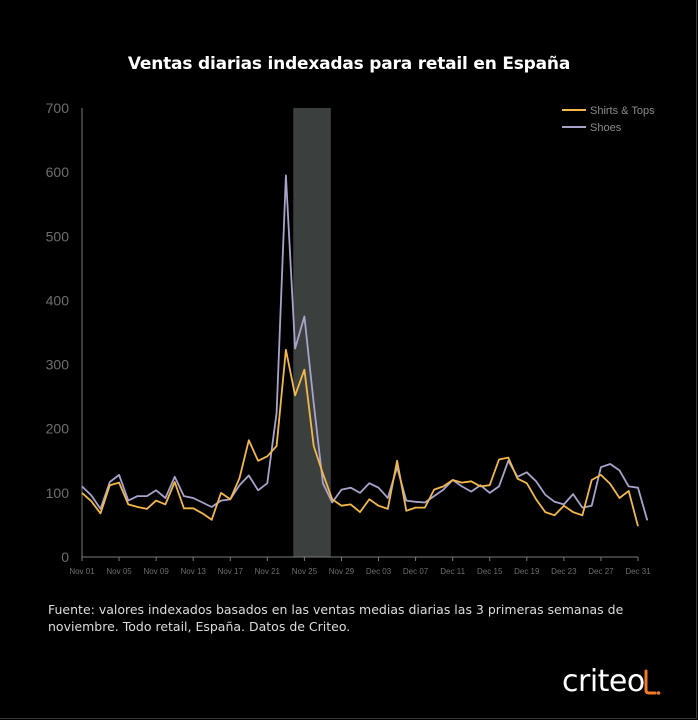 Image resolution: width=698 pixels, height=720 pixels. Describe the element at coordinates (58, 429) in the screenshot. I see `y-tick-label: 200` at that location.